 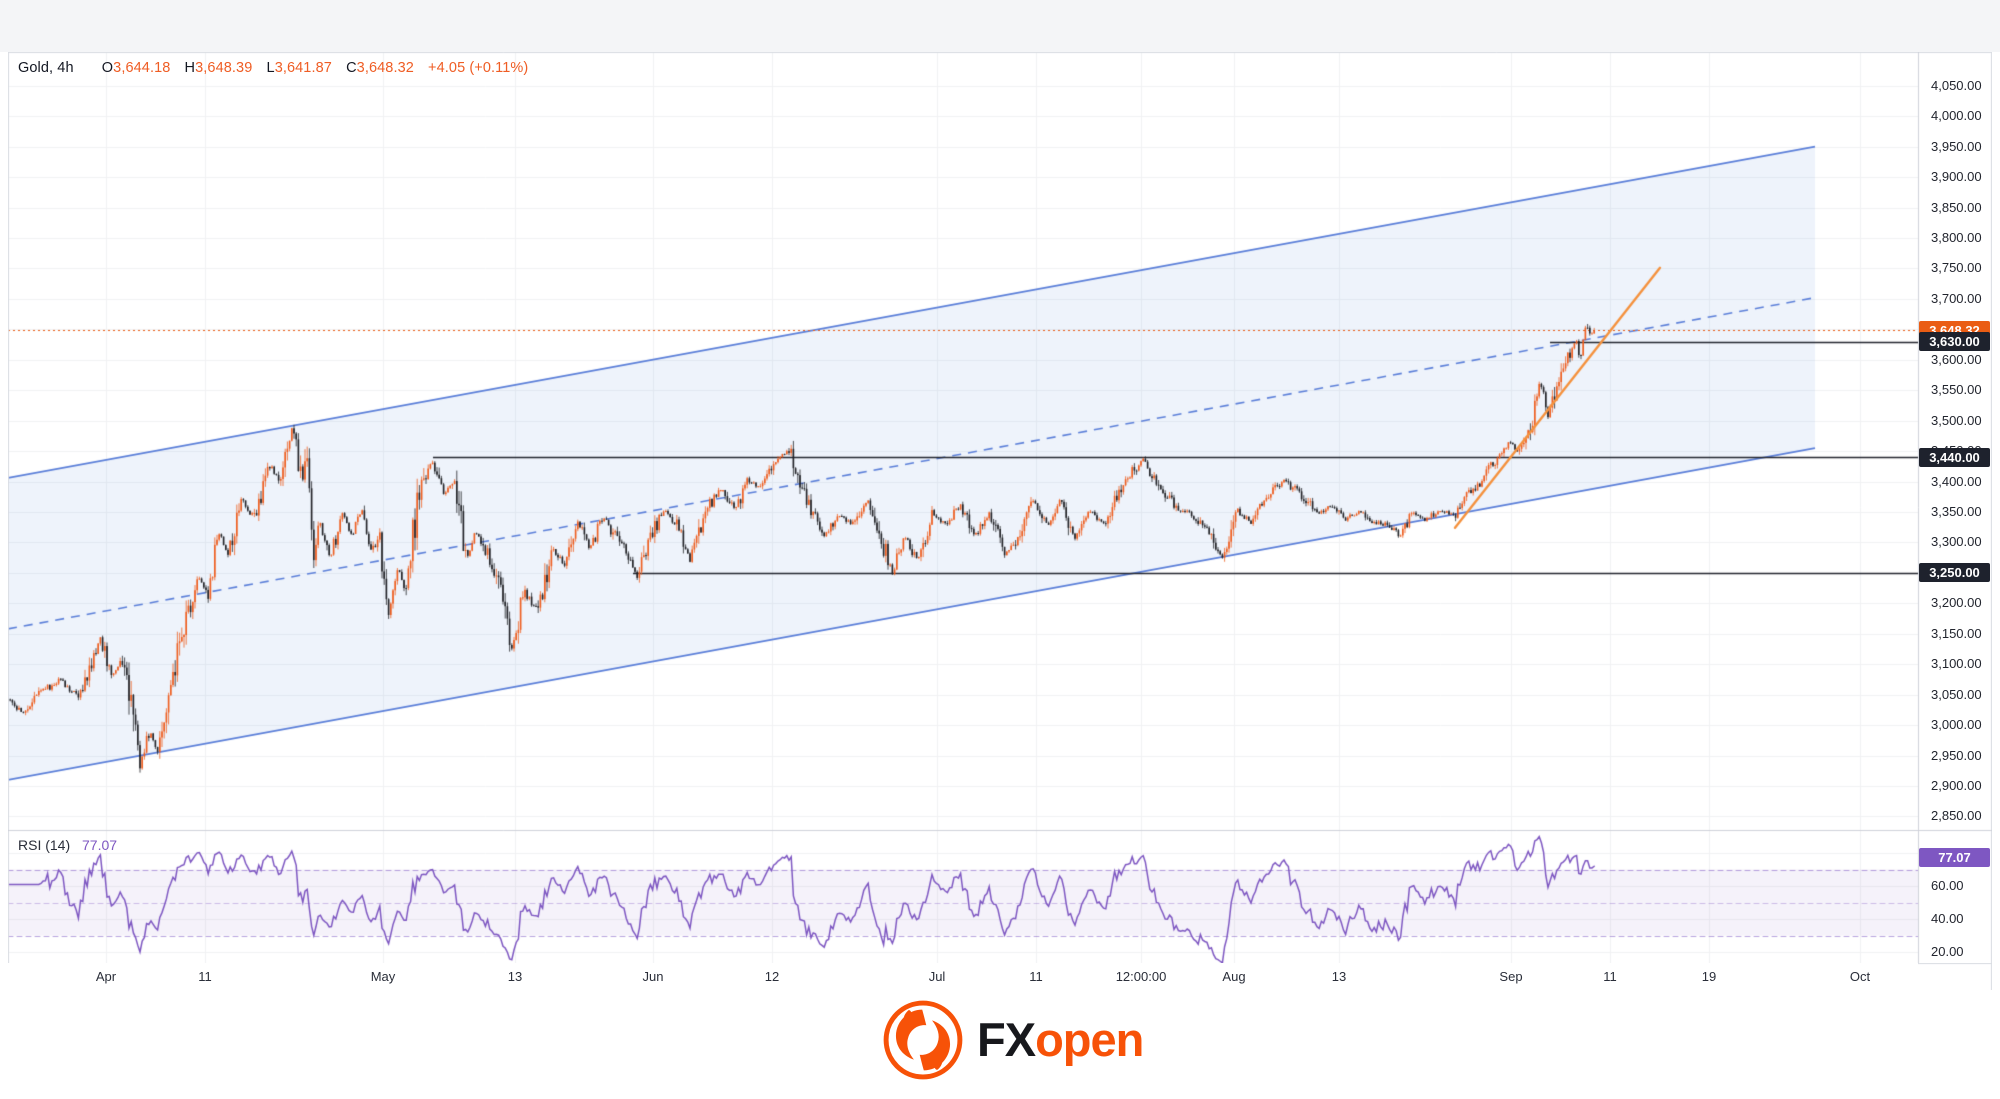 I want to click on price-tick: 3,600.00, so click(x=1956, y=359).